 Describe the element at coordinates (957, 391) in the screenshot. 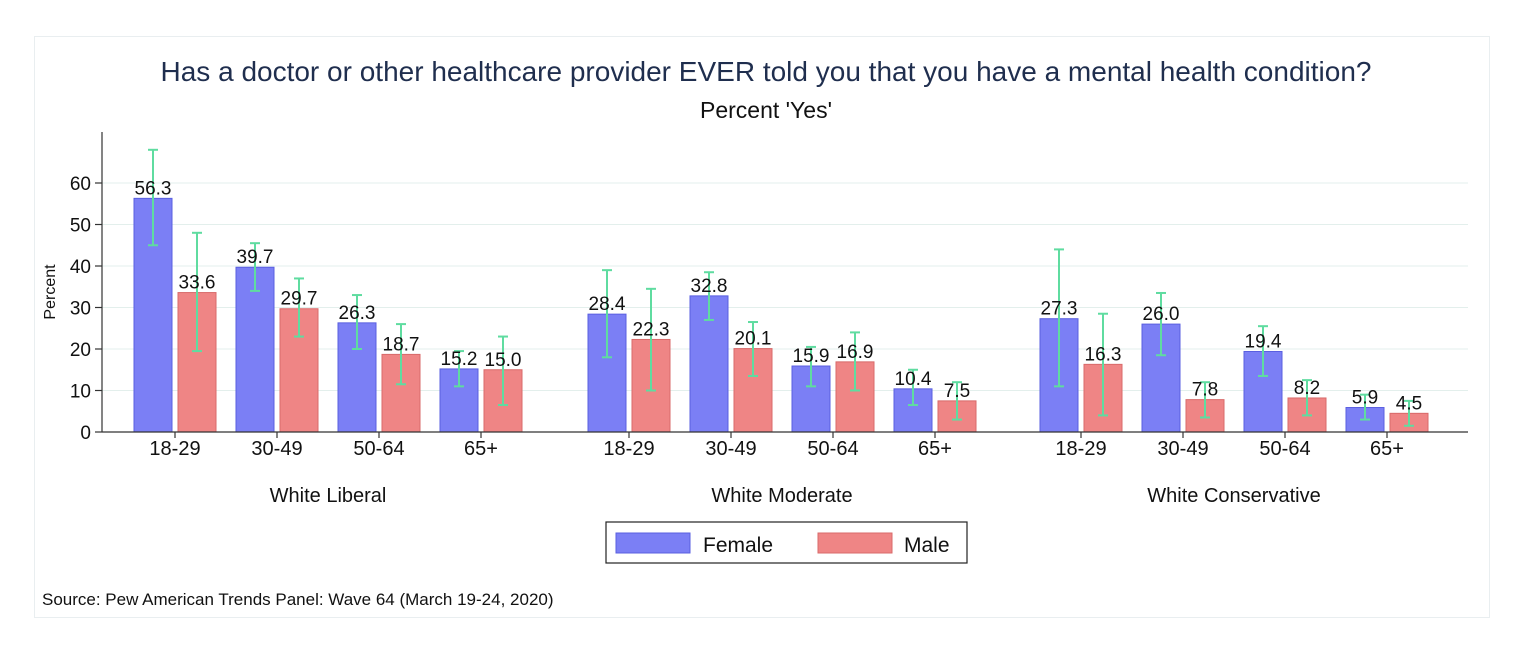

I see `data-label: 7.5` at that location.